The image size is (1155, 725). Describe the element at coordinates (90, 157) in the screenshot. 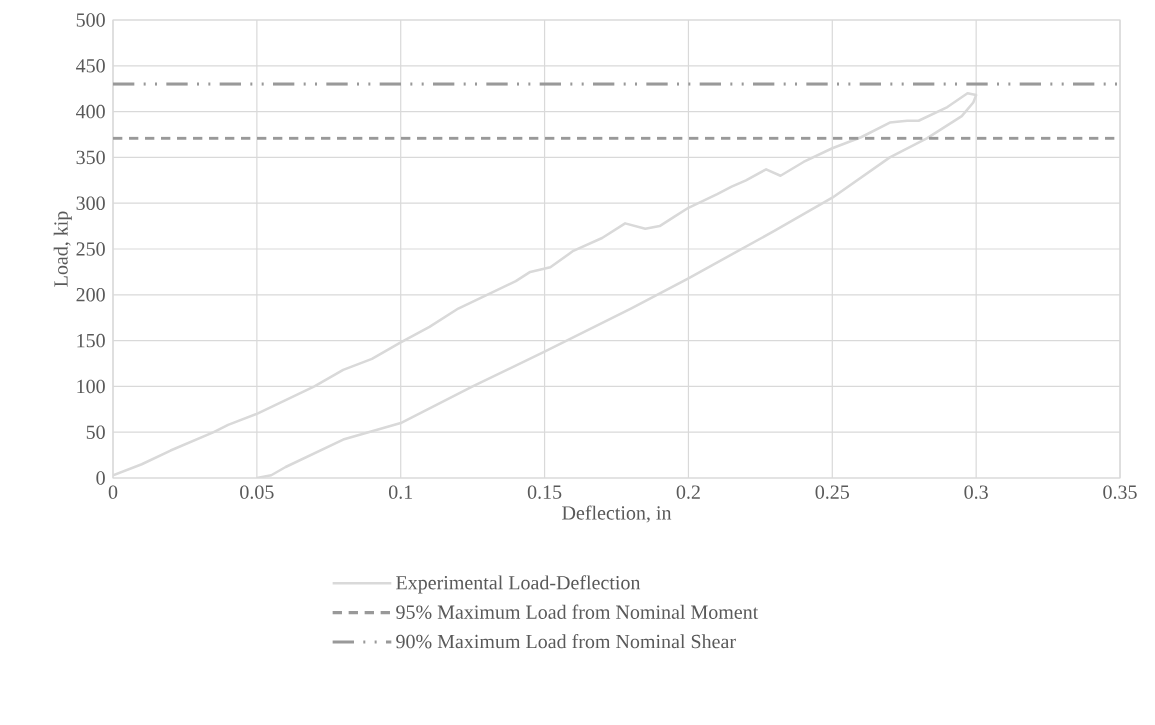

I see `y-tick-label: 350` at that location.